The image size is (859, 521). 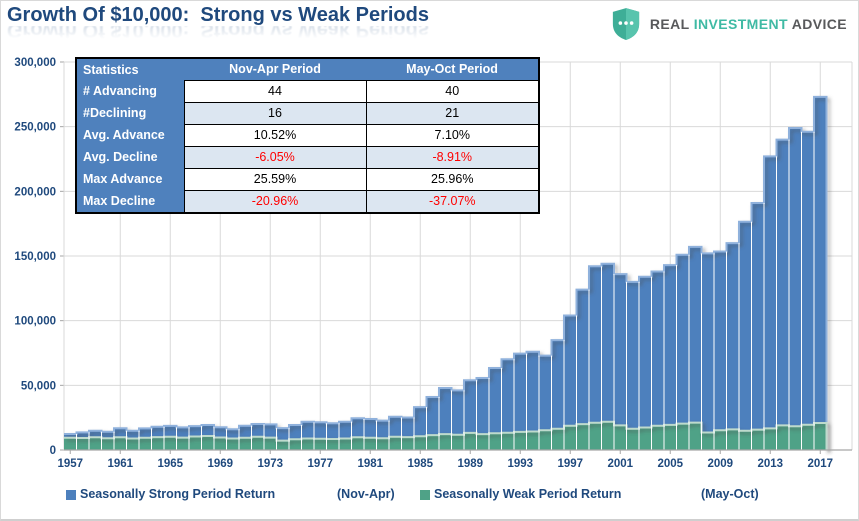 What do you see at coordinates (275, 113) in the screenshot?
I see `stat-value: 16` at bounding box center [275, 113].